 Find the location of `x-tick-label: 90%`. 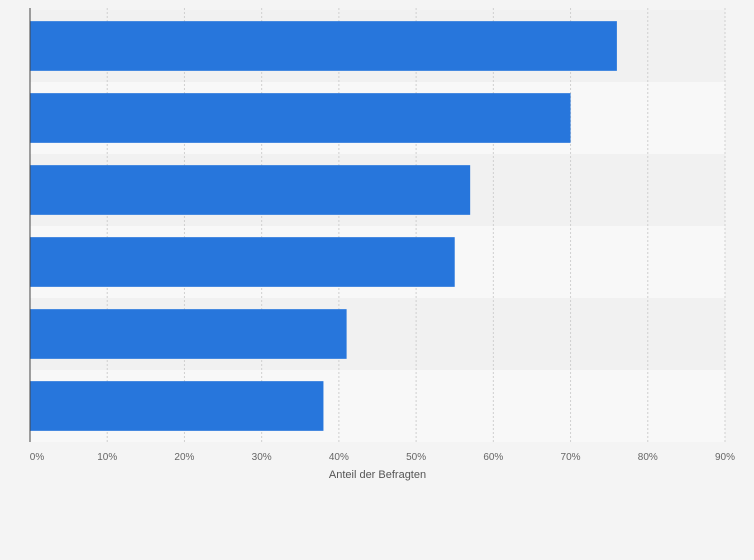

x-tick-label: 90% is located at coordinates (725, 457).